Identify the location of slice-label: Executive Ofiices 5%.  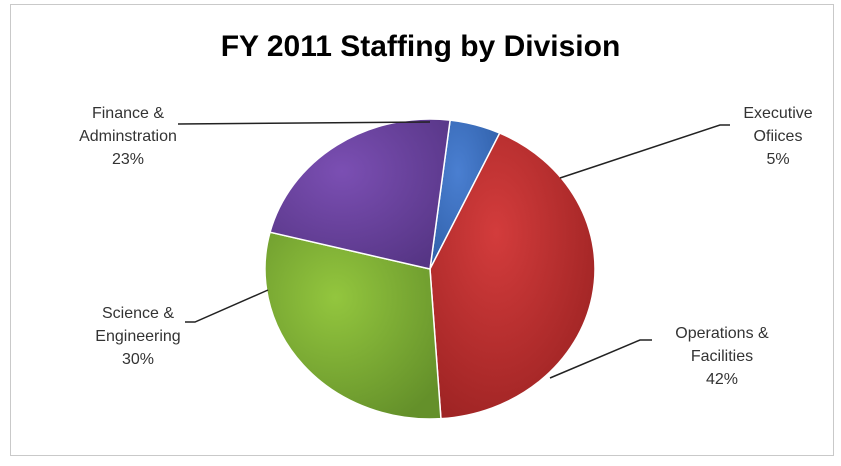
(777, 136).